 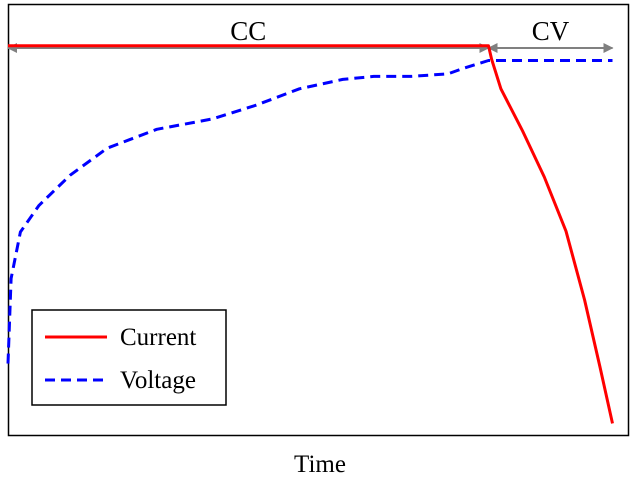 I want to click on legend: Current Voltage, so click(x=129, y=357).